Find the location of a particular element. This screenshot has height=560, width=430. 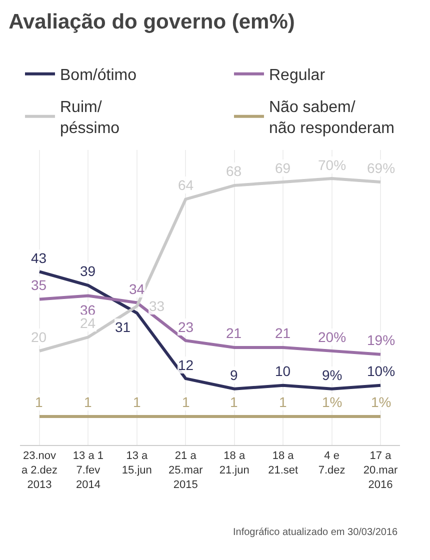

x-tick-label: 23.nov a 2.dez 2013 is located at coordinates (39, 470).